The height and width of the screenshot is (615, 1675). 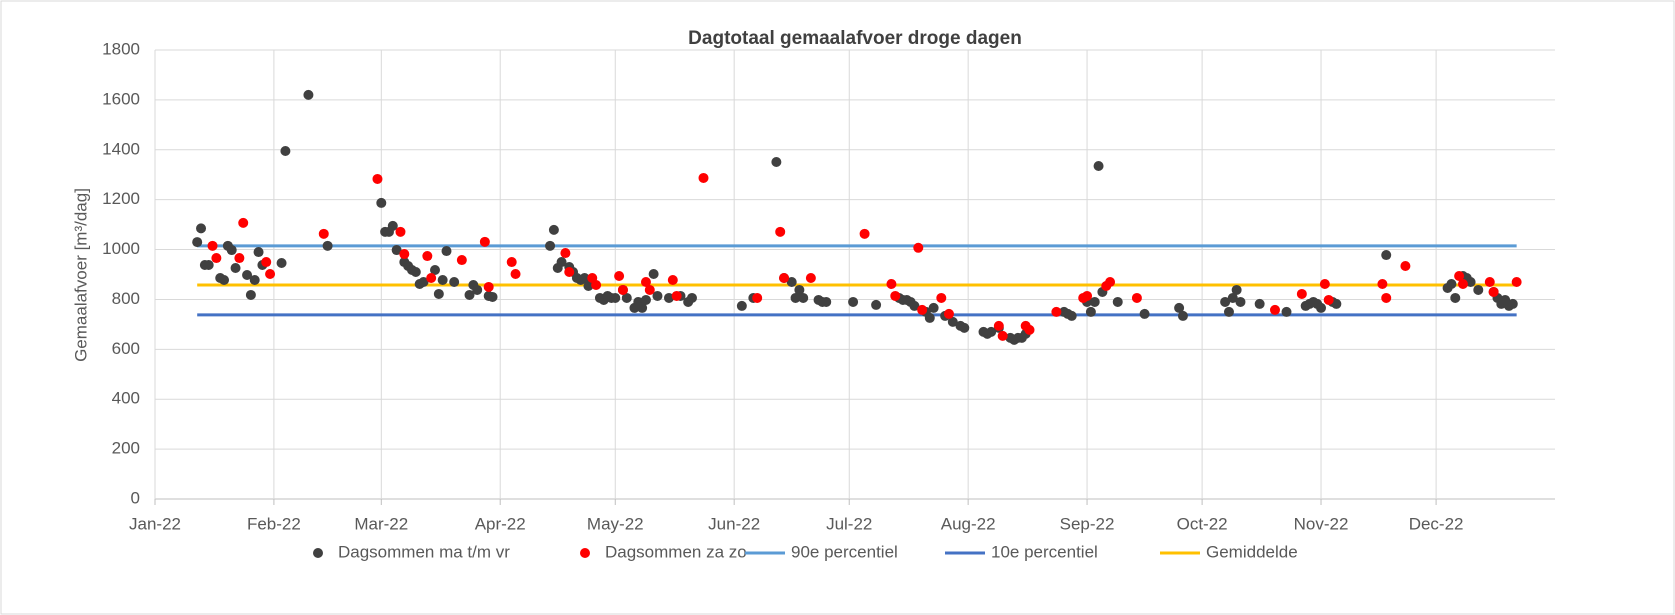 I want to click on y-tick-label: 1200, so click(x=121, y=198).